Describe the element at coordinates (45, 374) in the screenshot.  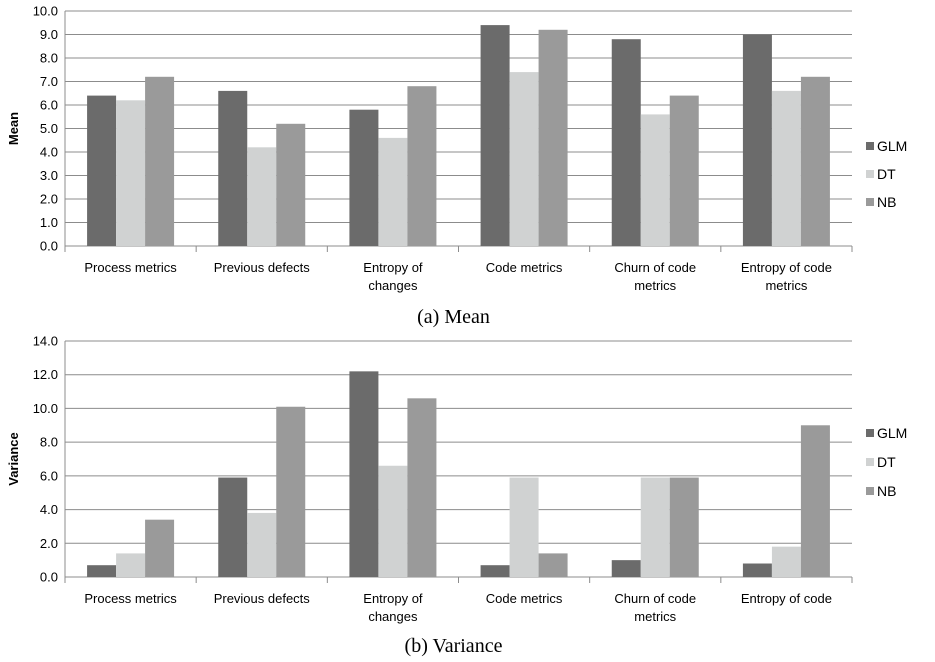
I see `y-tick-label: 12.0` at that location.